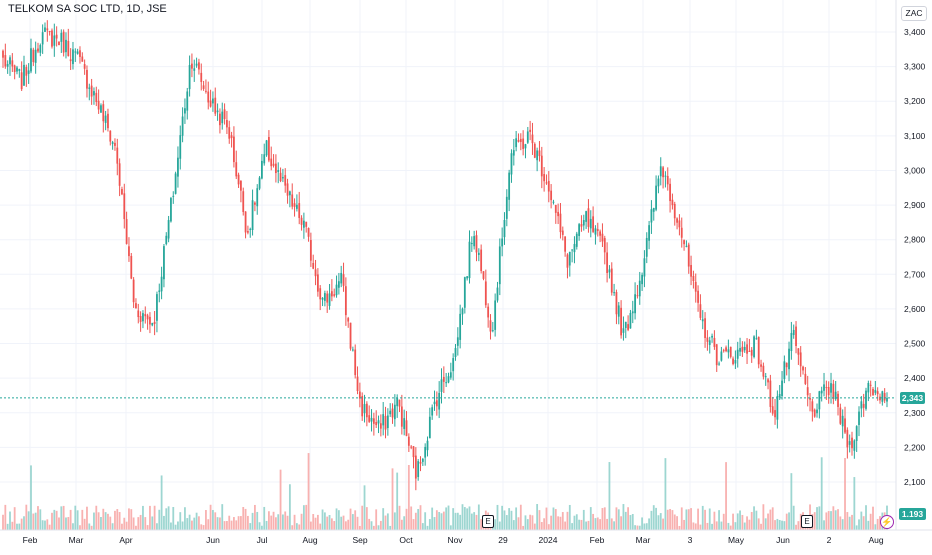  What do you see at coordinates (125, 540) in the screenshot?
I see `x-tick-label: Apr` at bounding box center [125, 540].